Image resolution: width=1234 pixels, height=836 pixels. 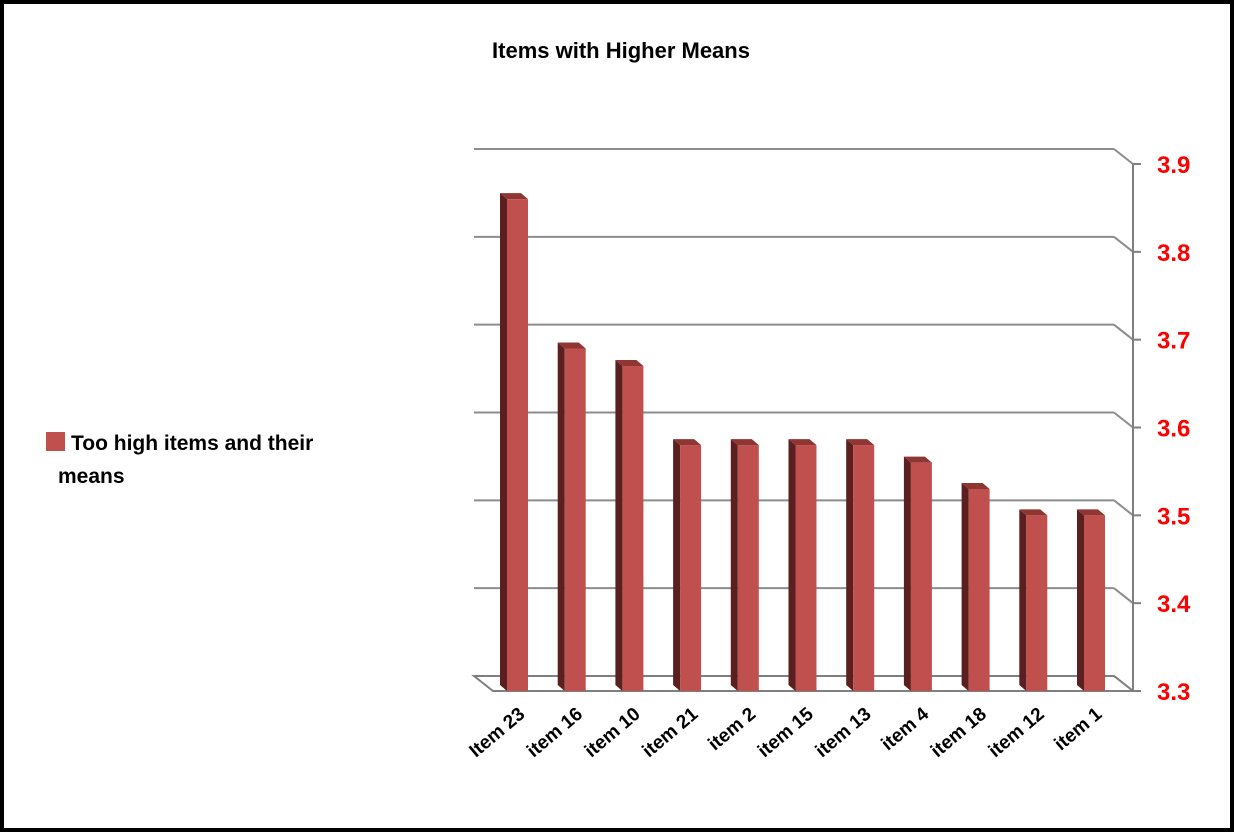 What do you see at coordinates (621, 50) in the screenshot?
I see `chart-title: Items with Higher Means` at bounding box center [621, 50].